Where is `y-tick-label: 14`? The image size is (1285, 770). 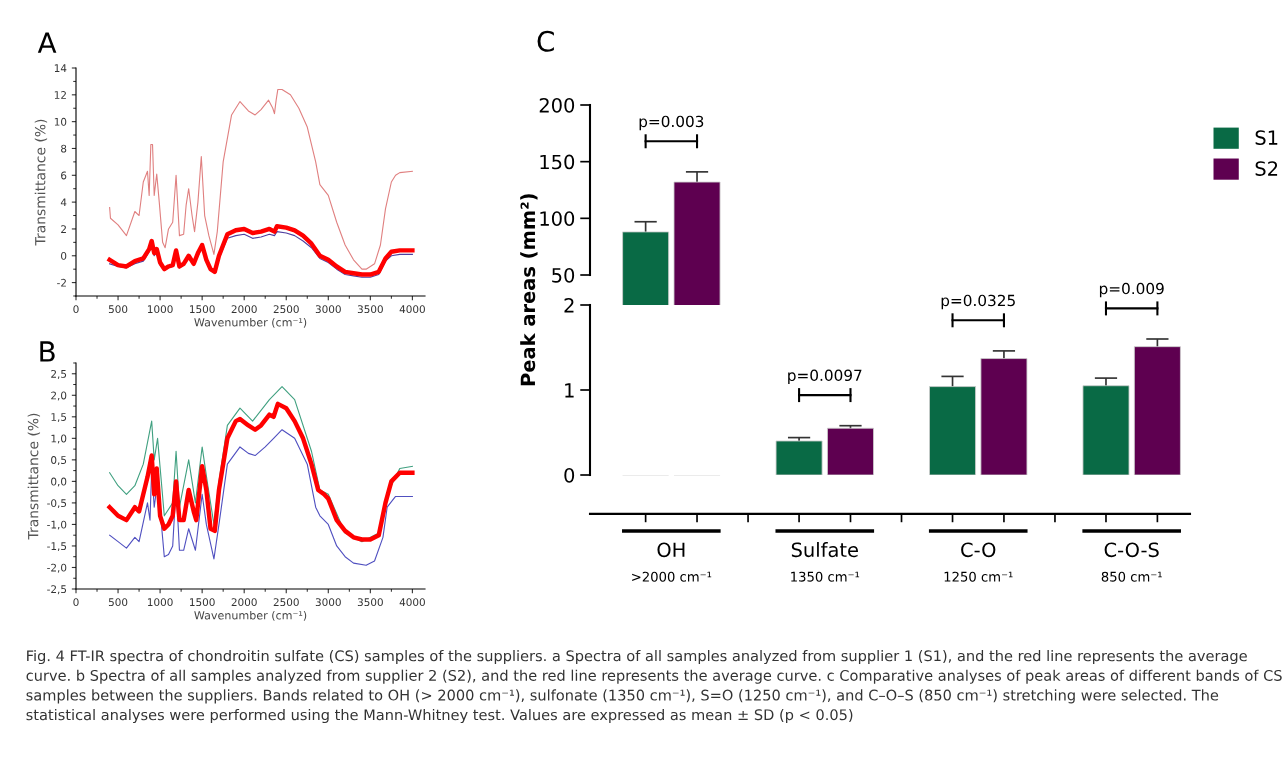 y-tick-label: 14 is located at coordinates (60, 68).